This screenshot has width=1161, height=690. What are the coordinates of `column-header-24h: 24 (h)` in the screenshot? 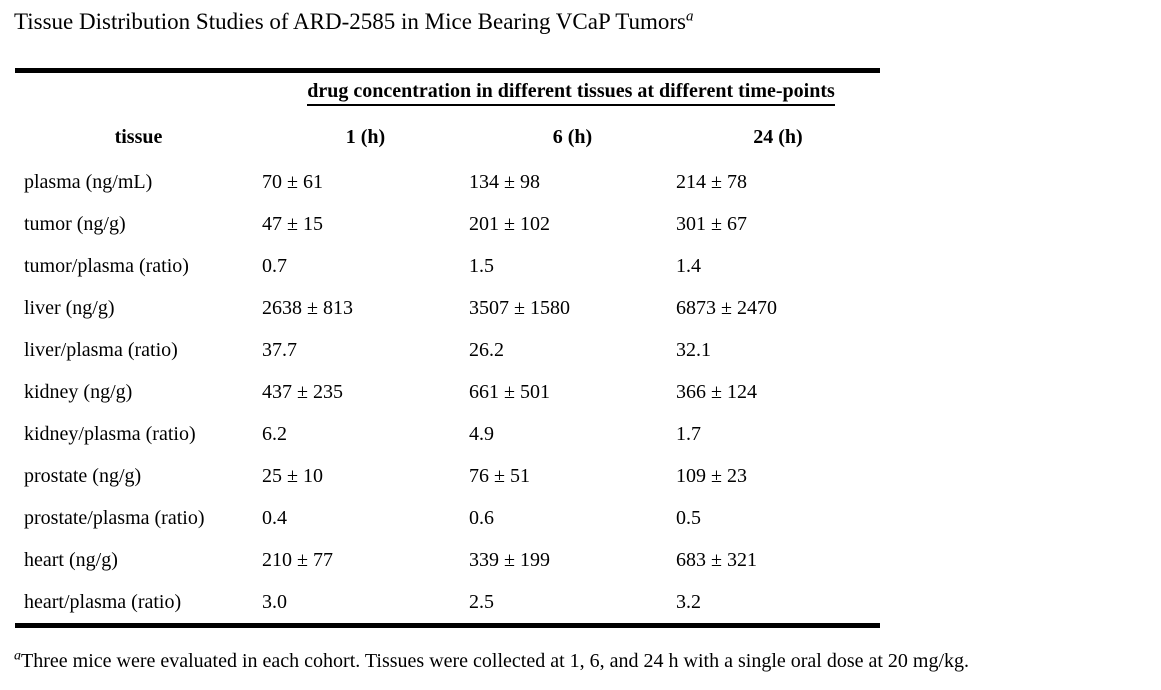 It's located at (778, 136).